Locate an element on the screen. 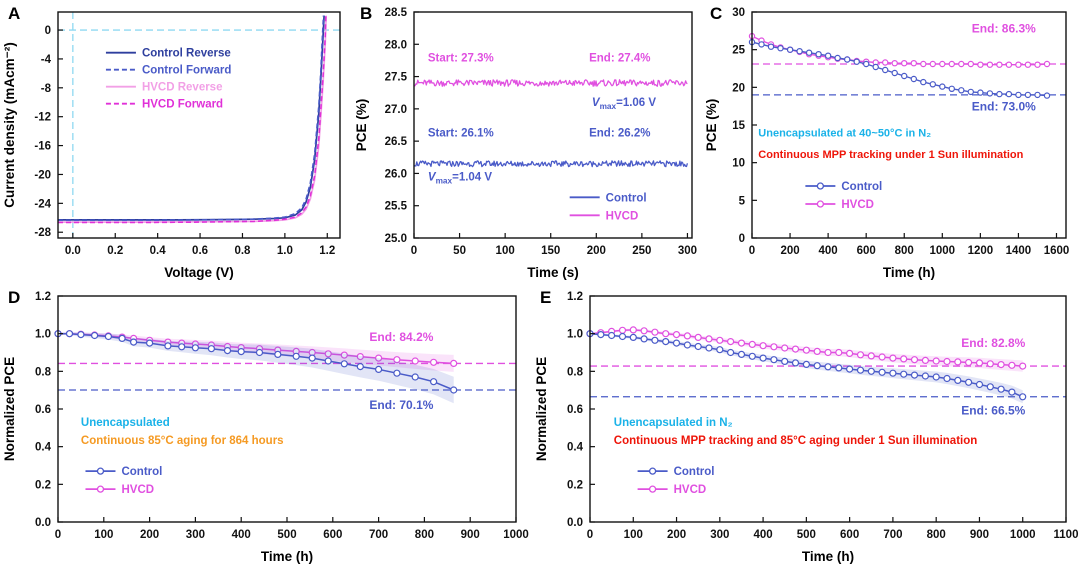 This screenshot has height=568, width=1080. svg-text: 5 is located at coordinates (742, 201).